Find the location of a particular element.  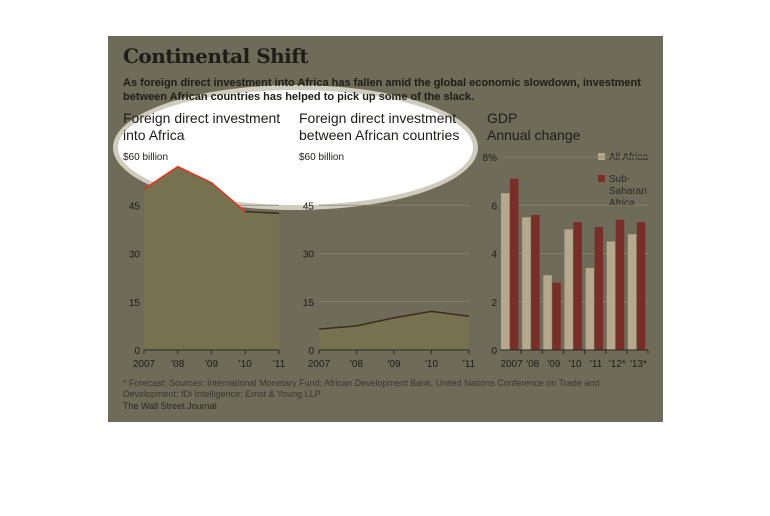

fdi-between-xtick-label: '09 is located at coordinates (393, 364).